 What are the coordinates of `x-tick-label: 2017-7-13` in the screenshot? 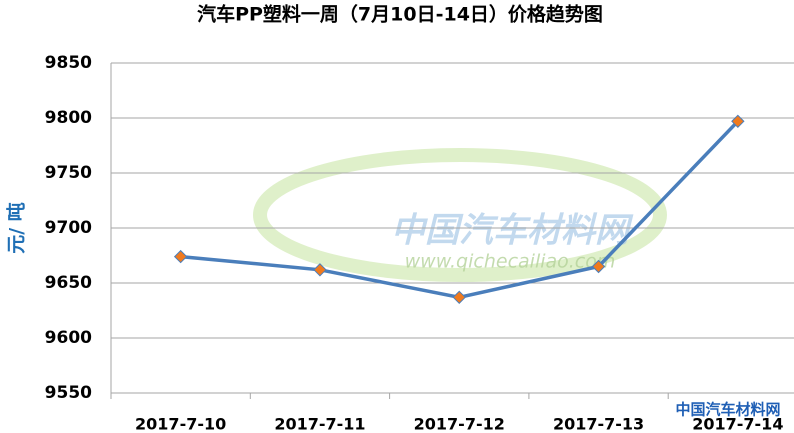 It's located at (598, 424).